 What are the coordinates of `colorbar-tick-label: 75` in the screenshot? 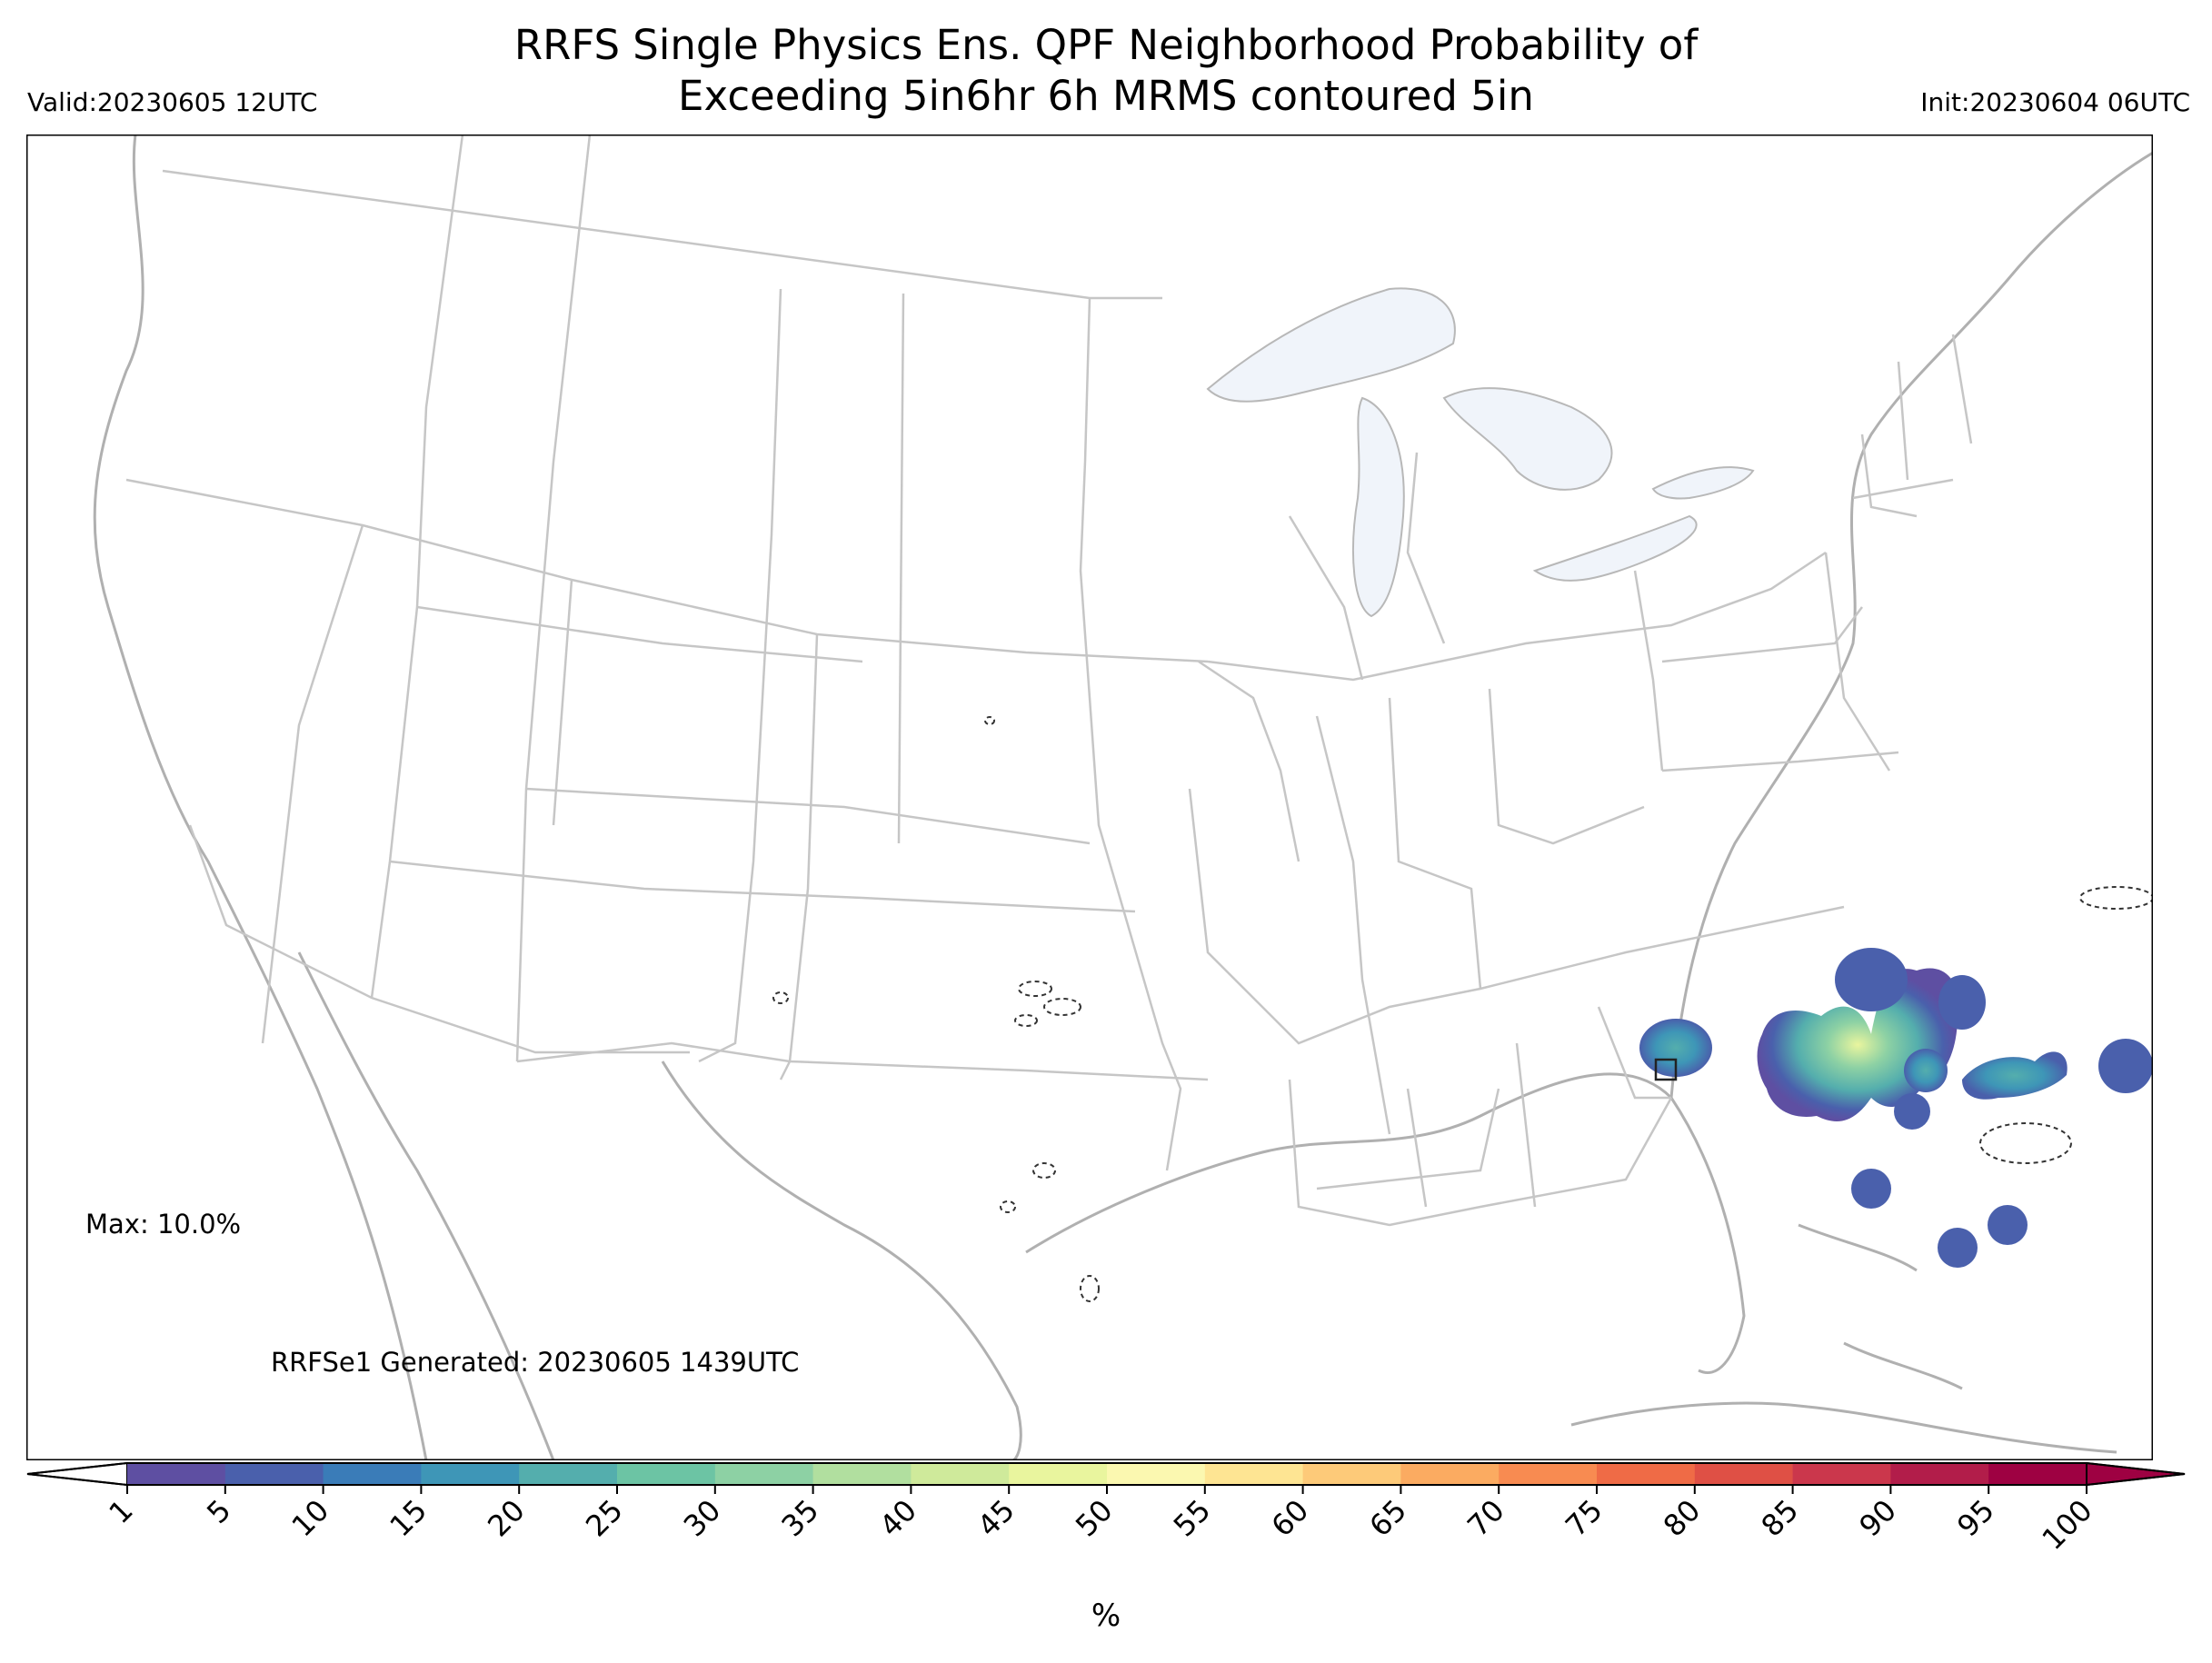 It's located at (1584, 1518).